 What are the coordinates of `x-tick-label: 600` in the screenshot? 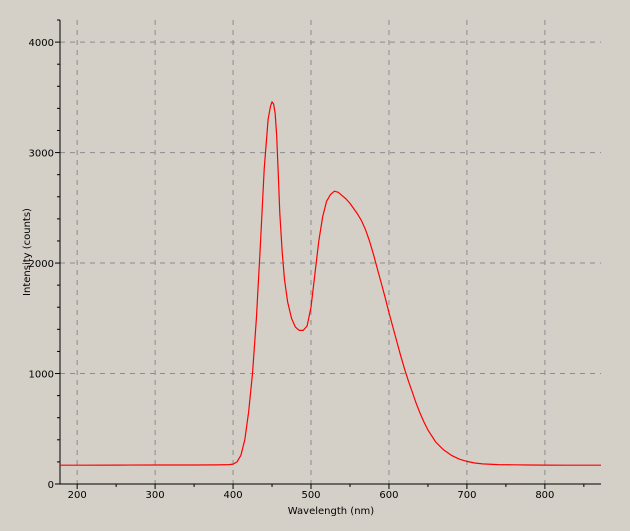 It's located at (388, 495).